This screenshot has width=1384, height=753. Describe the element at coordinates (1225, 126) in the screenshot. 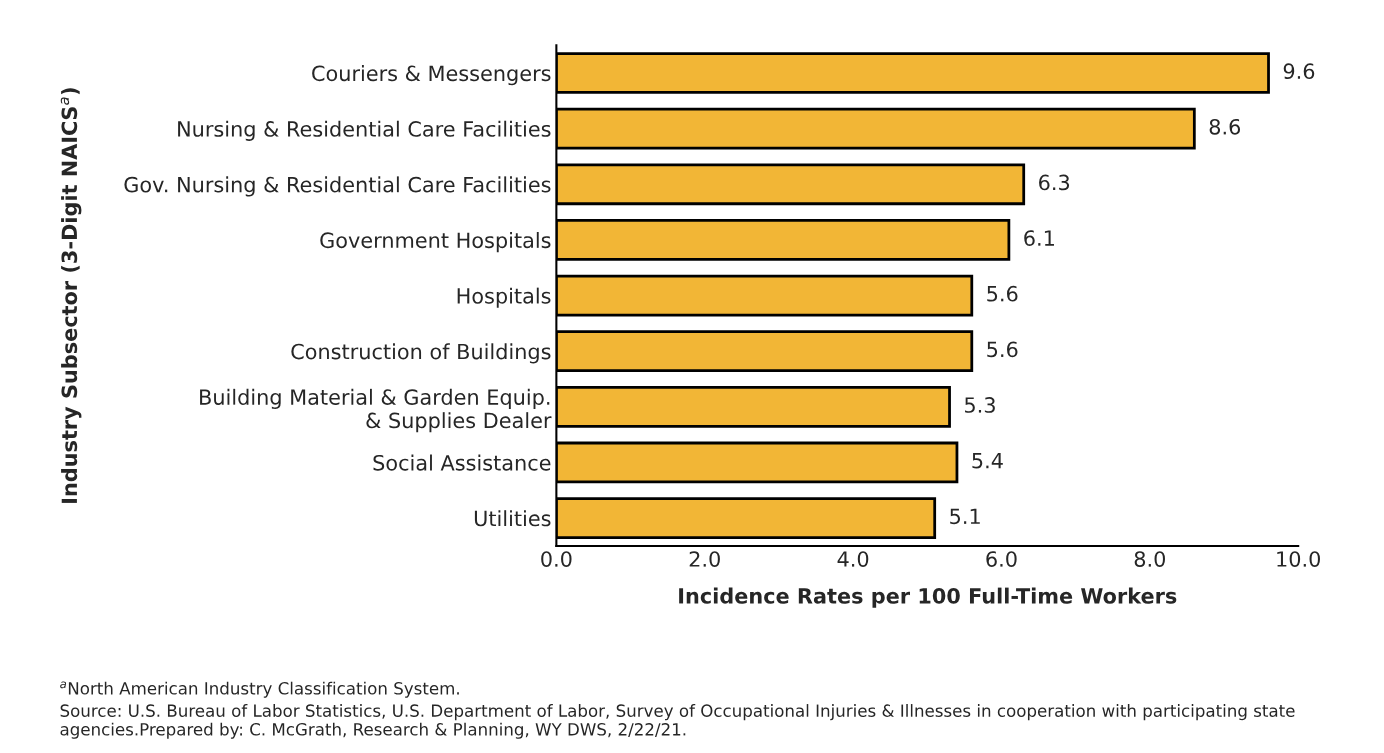

I see `data-label: 8.6` at that location.